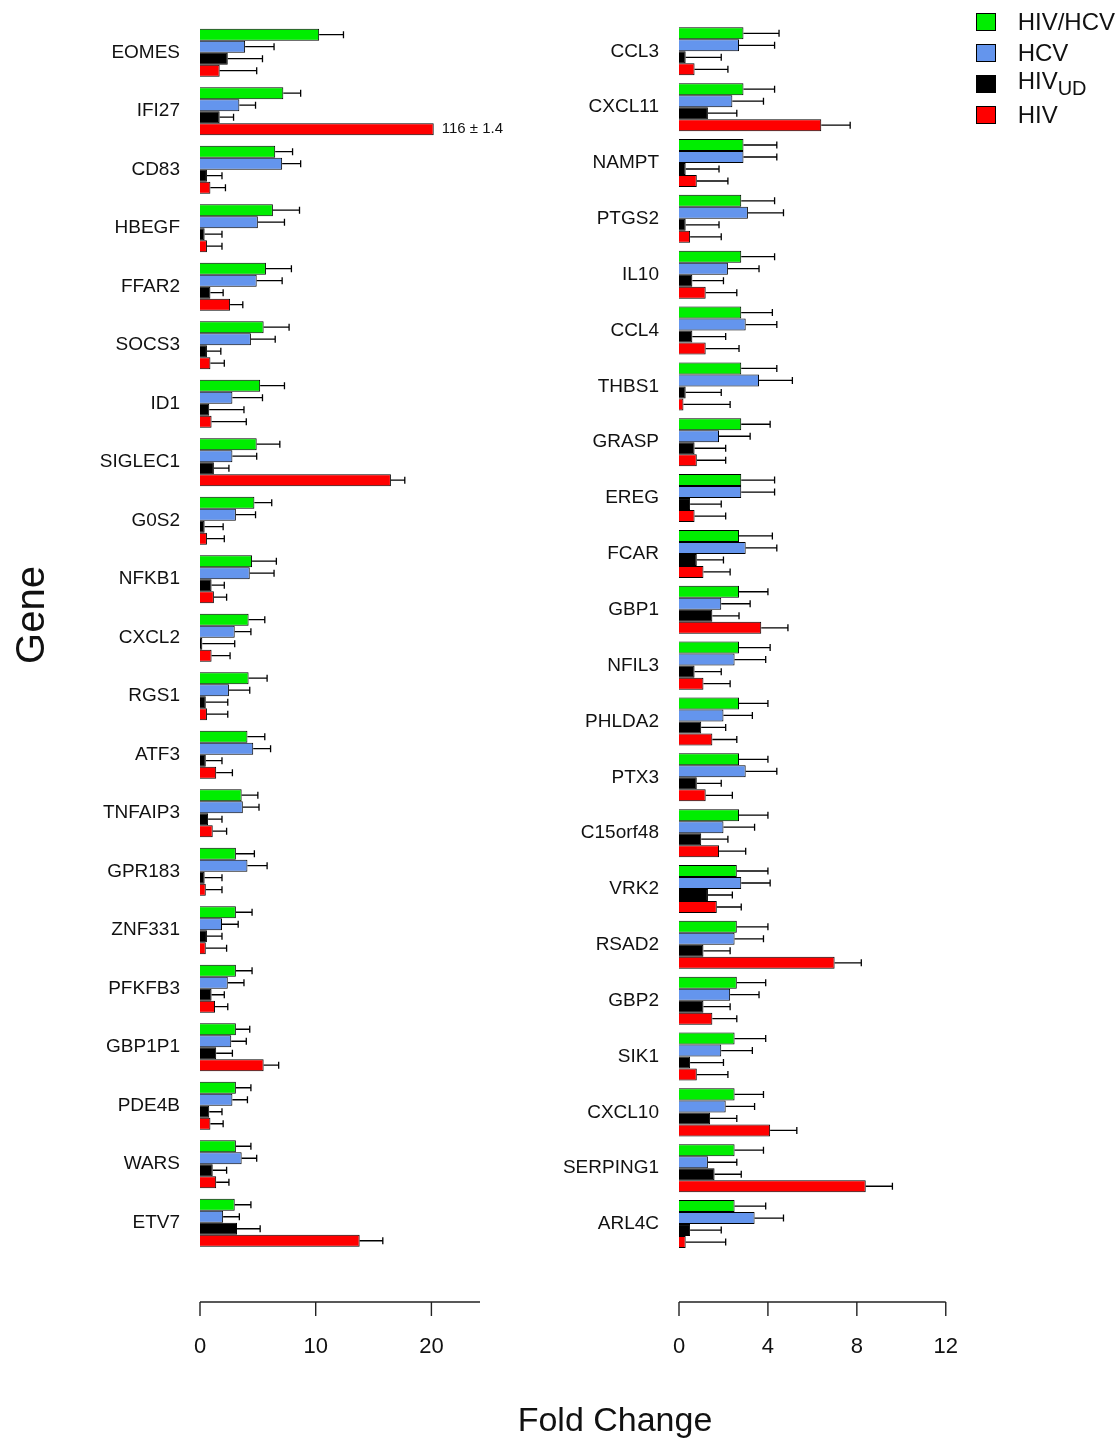 The width and height of the screenshot is (1119, 1443). What do you see at coordinates (145, 51) in the screenshot?
I see `y-tick-label: EOMES` at bounding box center [145, 51].